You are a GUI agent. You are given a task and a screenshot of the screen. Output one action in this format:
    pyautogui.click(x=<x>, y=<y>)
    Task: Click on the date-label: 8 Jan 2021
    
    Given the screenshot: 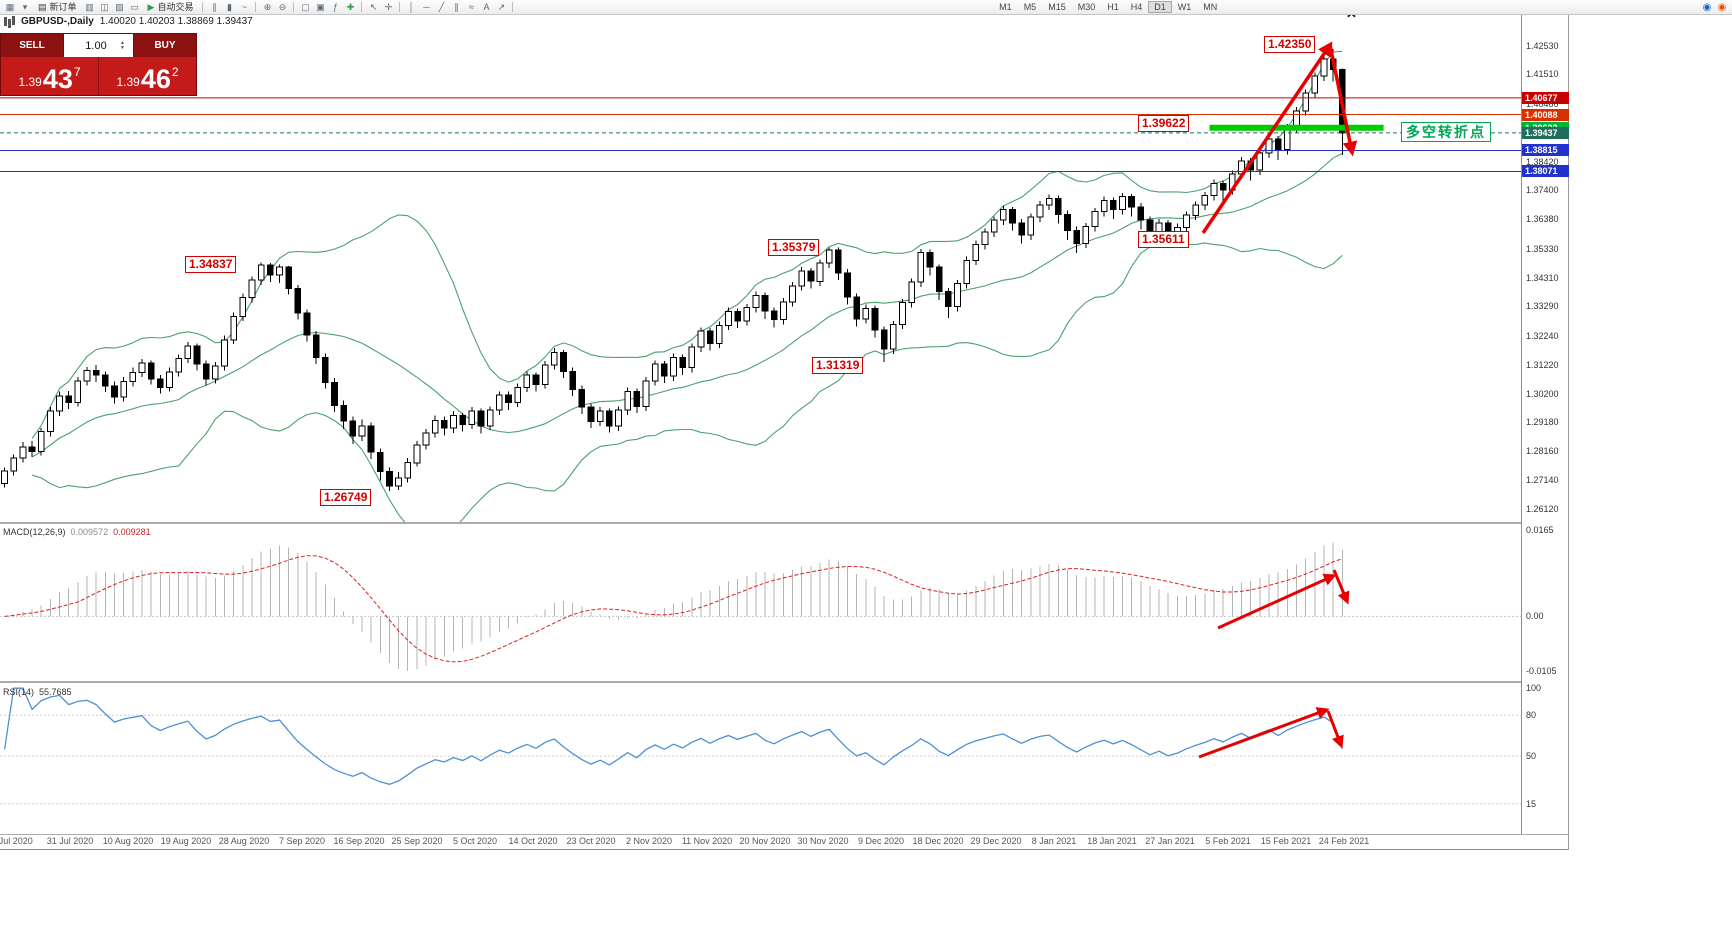 What is the action you would take?
    pyautogui.click(x=1054, y=841)
    